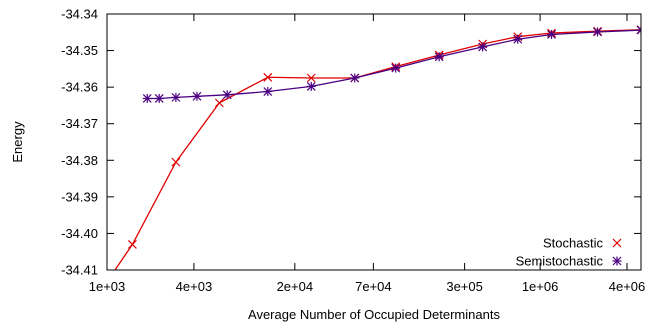 The image size is (652, 326). What do you see at coordinates (79, 123) in the screenshot?
I see `y-tick-label: -34.37` at bounding box center [79, 123].